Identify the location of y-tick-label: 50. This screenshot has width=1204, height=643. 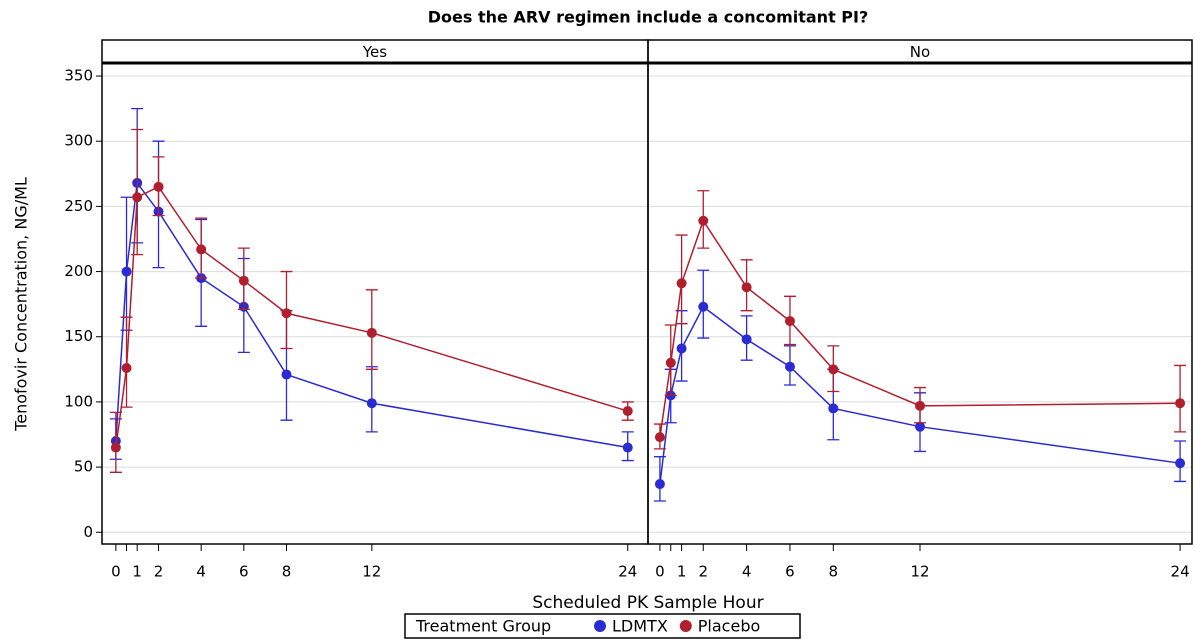
(83, 467).